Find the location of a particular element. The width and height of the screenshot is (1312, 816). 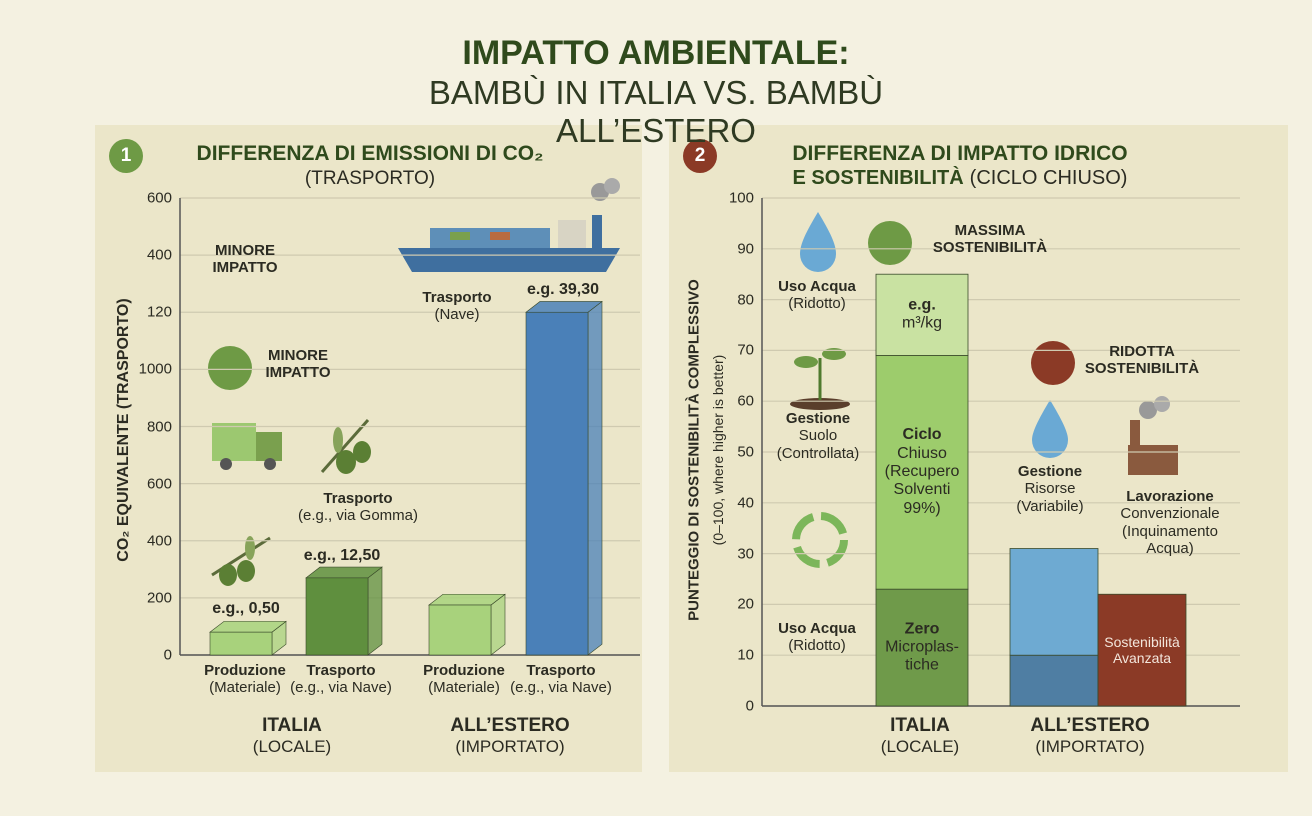

y-tick-label: 70 is located at coordinates (745, 350).